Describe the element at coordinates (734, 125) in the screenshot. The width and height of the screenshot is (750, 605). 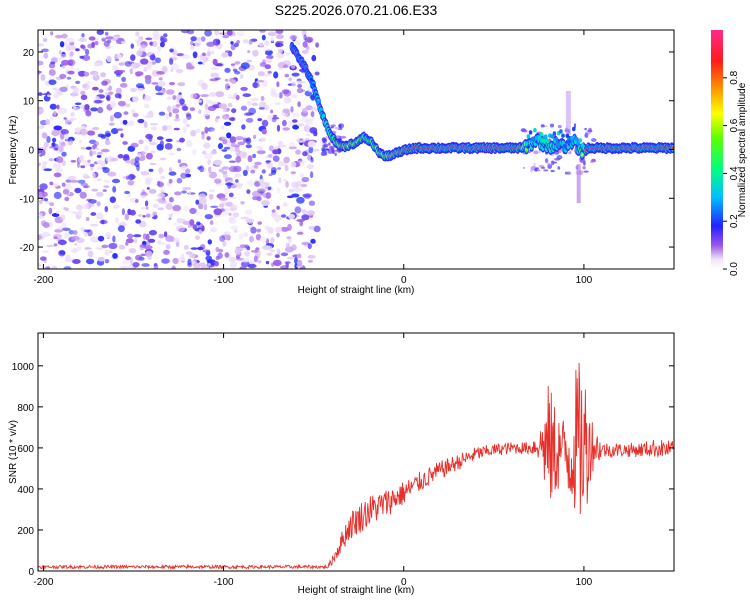
I see `colorbar-tick-label: 0.6` at that location.